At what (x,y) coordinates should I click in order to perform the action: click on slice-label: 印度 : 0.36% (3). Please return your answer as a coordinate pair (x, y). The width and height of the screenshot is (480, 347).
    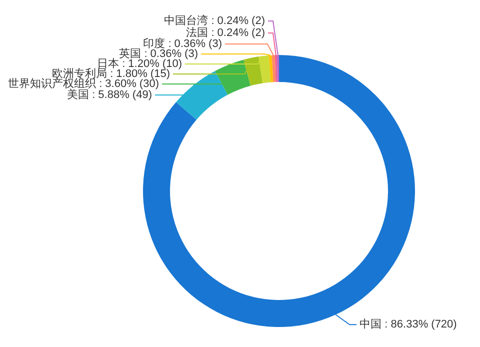
    Looking at the image, I should click on (182, 43).